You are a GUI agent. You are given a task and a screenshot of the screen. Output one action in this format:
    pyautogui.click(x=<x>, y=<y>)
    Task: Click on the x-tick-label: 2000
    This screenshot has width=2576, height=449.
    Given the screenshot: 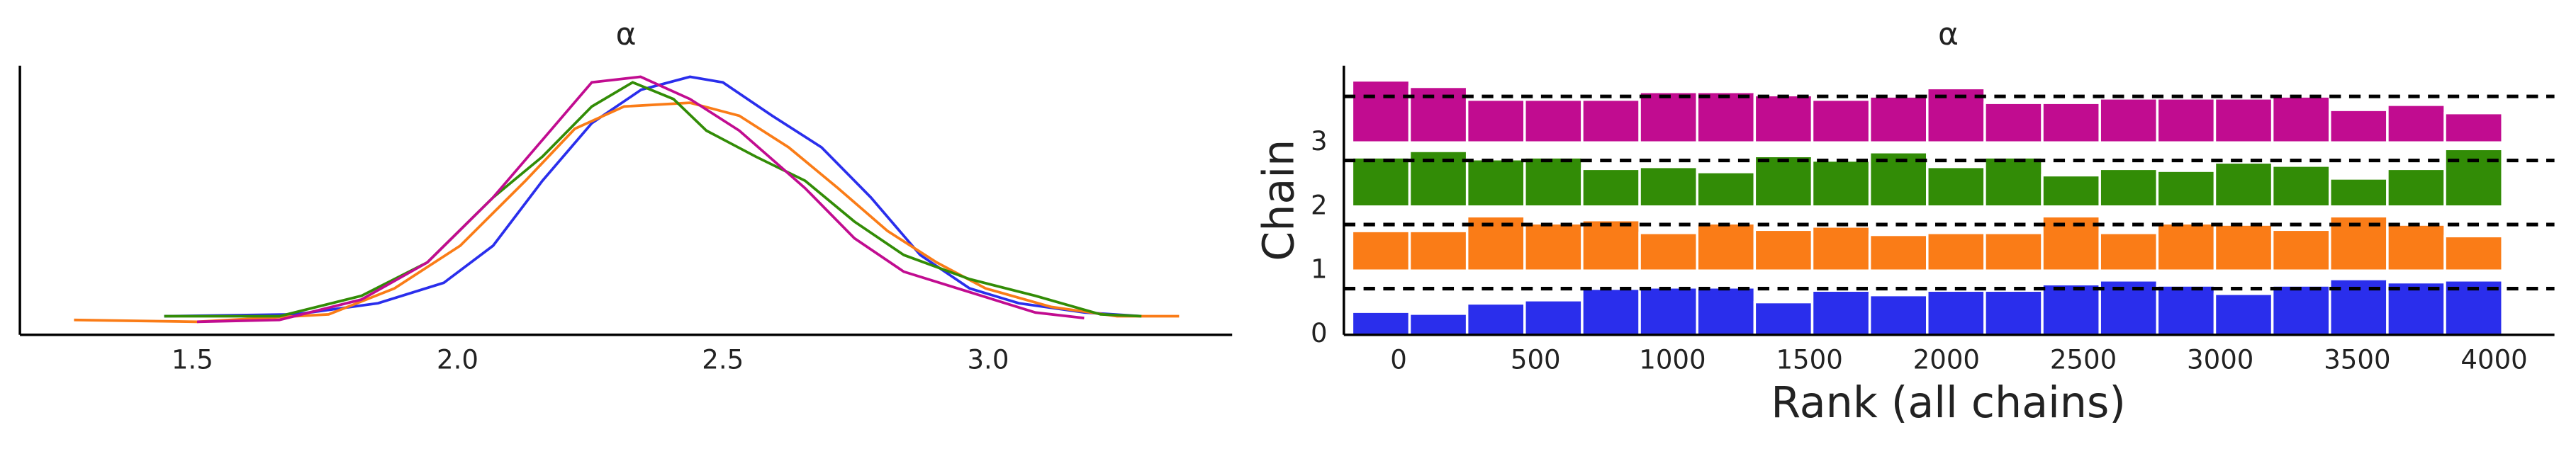 What is the action you would take?
    pyautogui.click(x=1947, y=360)
    